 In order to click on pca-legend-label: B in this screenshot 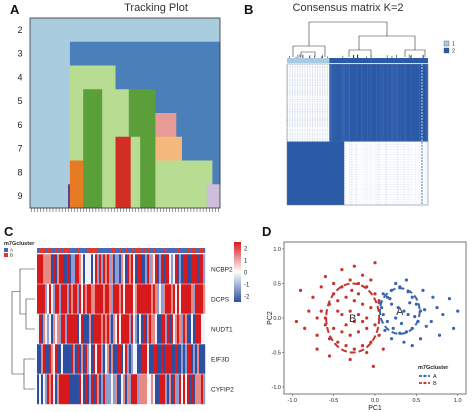, I will do `click(435, 384)`.